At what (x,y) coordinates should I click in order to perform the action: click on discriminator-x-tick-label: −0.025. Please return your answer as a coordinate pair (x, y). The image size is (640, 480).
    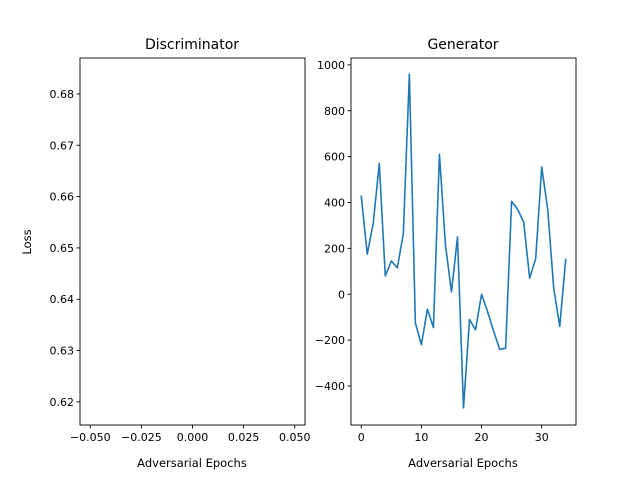
    Looking at the image, I should click on (141, 437).